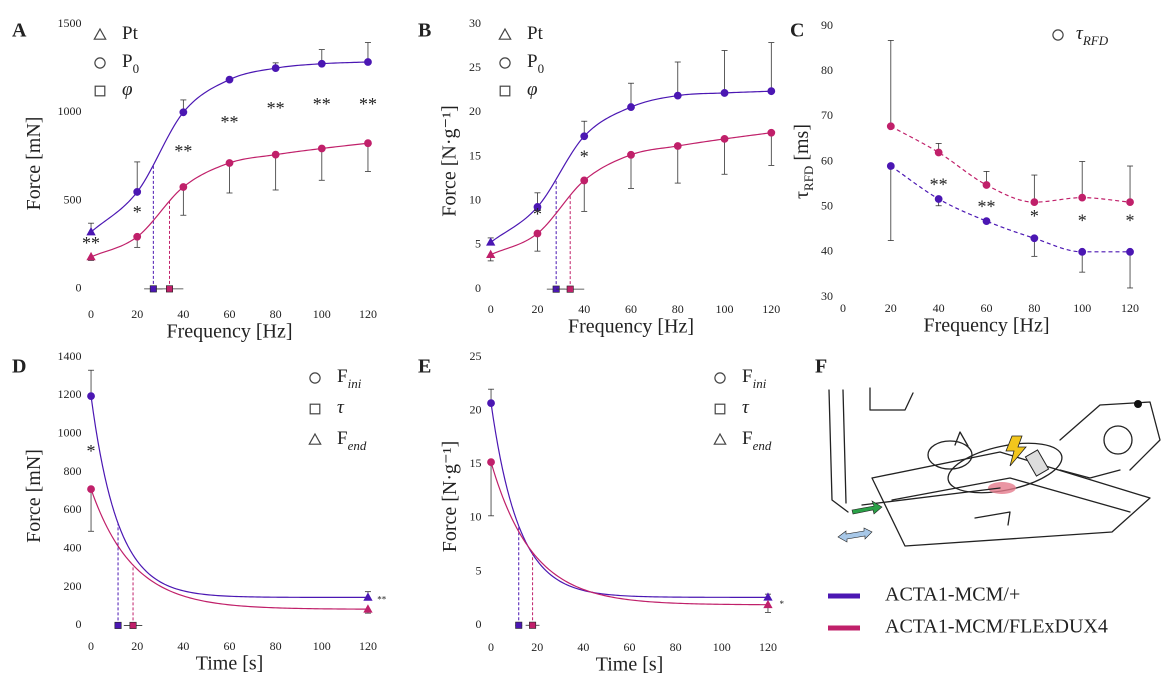  Describe the element at coordinates (73, 199) in the screenshot. I see `y-tick-label: 500` at that location.